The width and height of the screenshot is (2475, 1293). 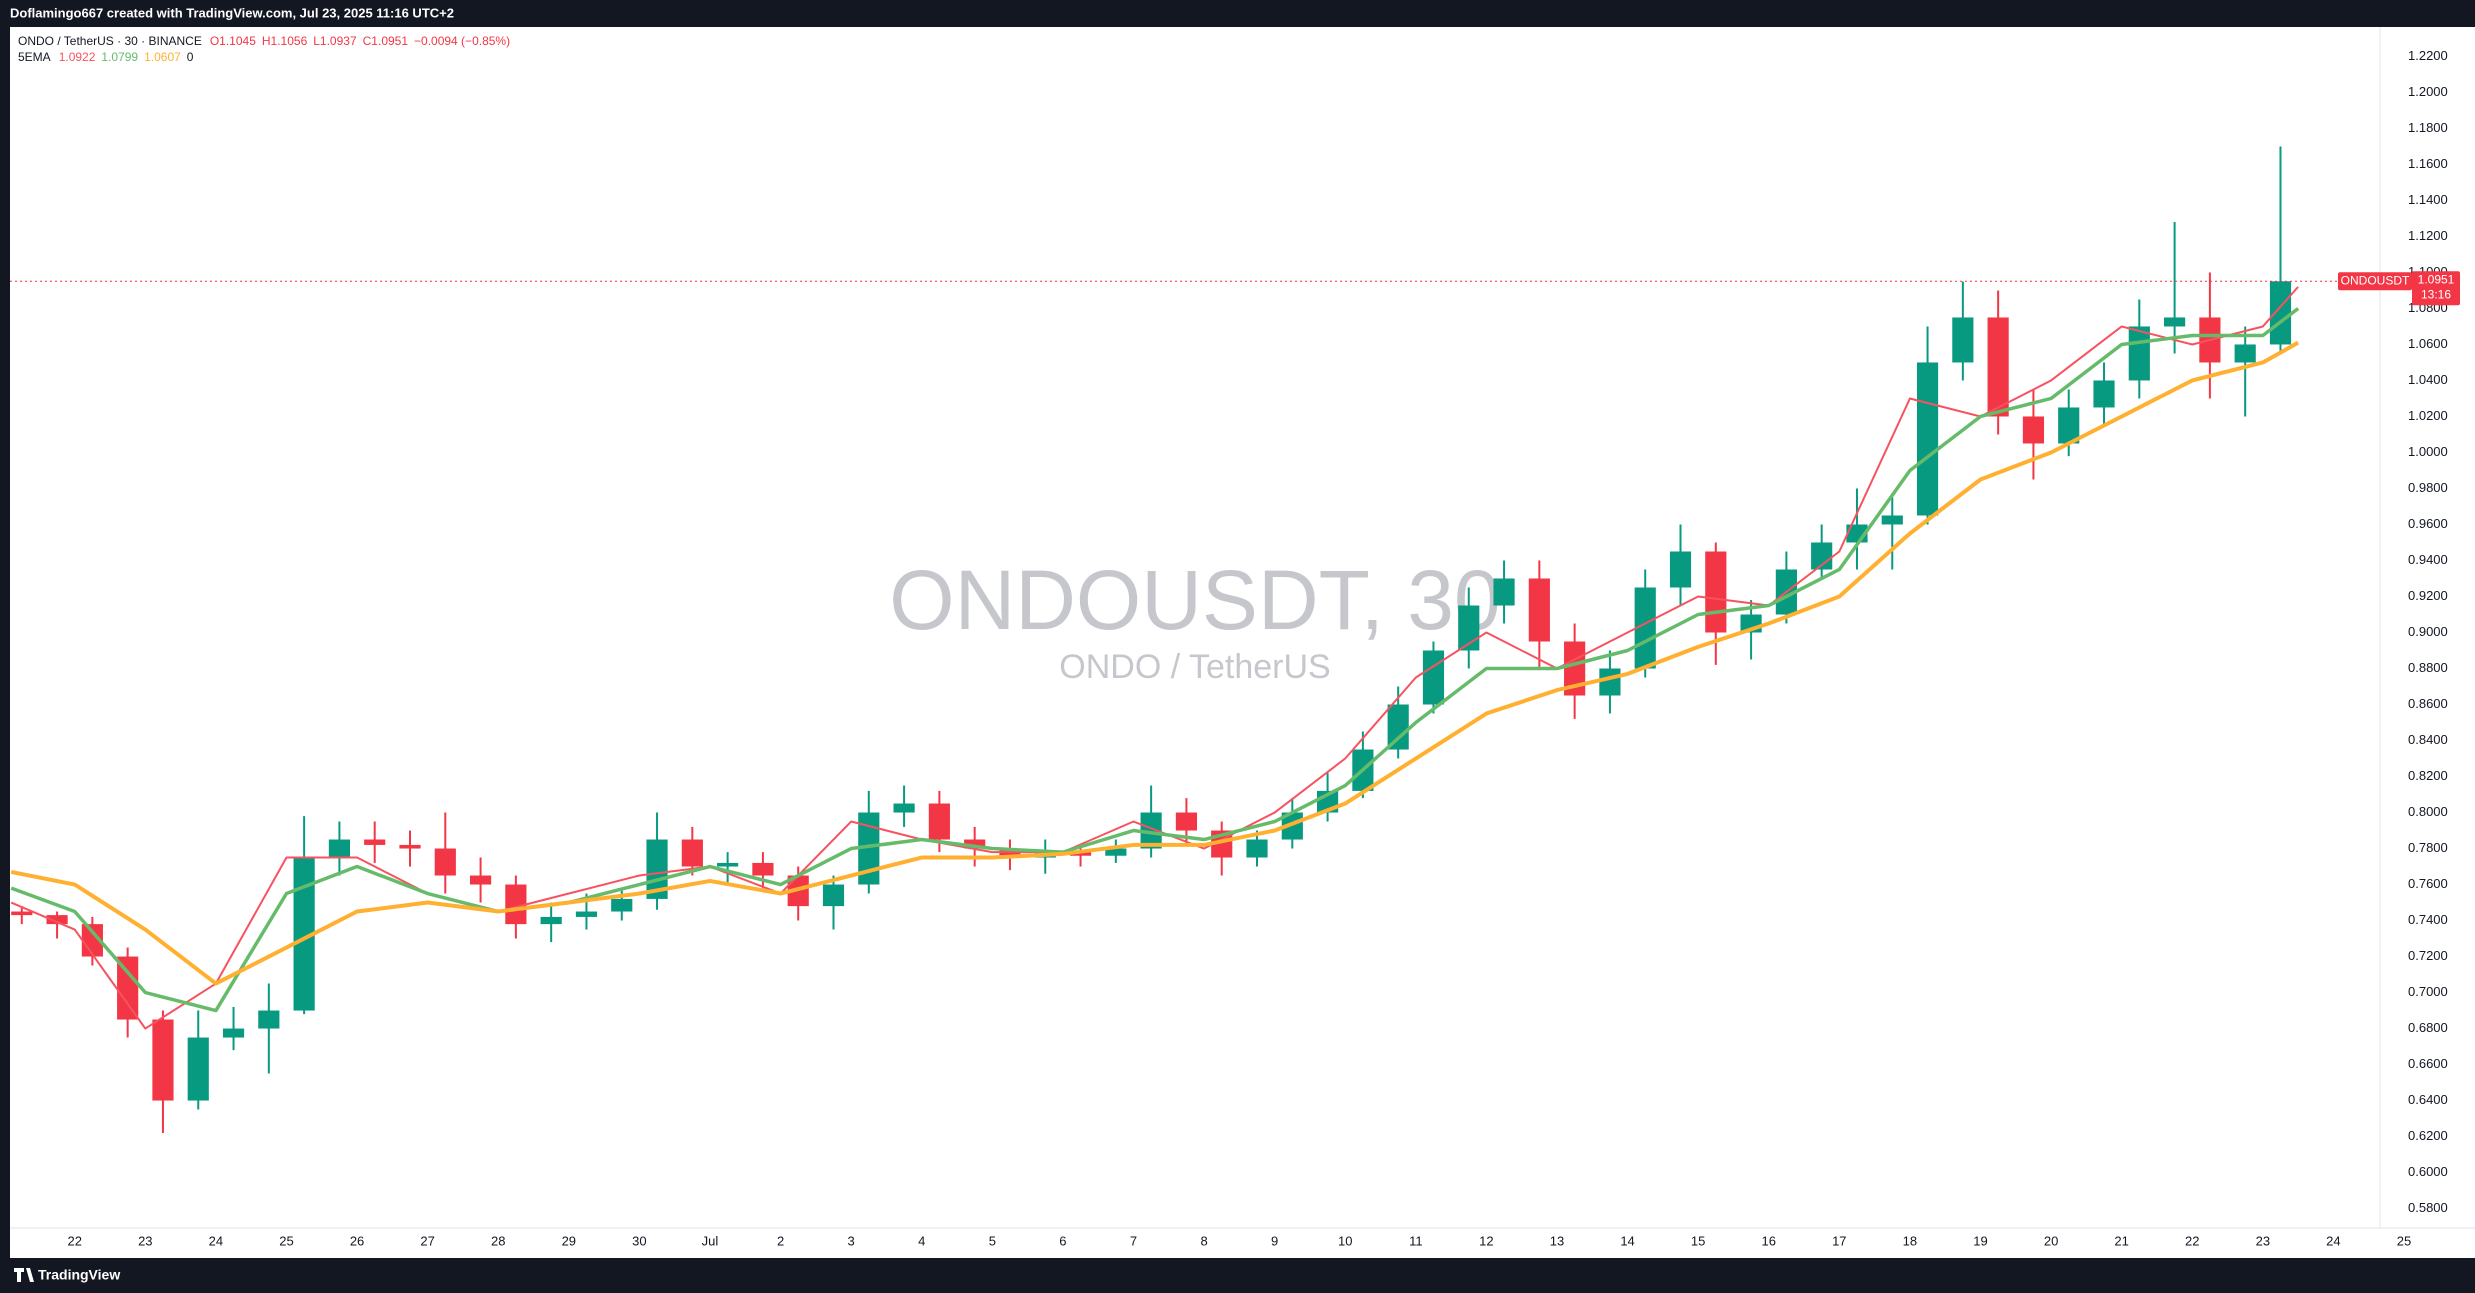 What do you see at coordinates (2404, 1240) in the screenshot?
I see `x-tick-label: 25` at bounding box center [2404, 1240].